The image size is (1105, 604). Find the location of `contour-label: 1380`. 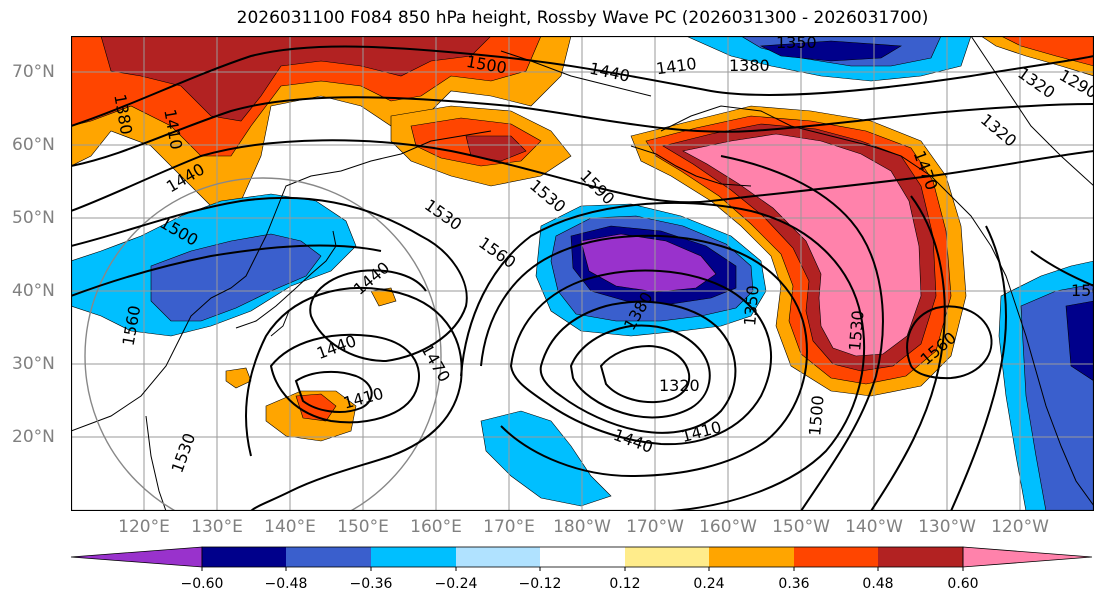

contour-label: 1380 is located at coordinates (749, 65).